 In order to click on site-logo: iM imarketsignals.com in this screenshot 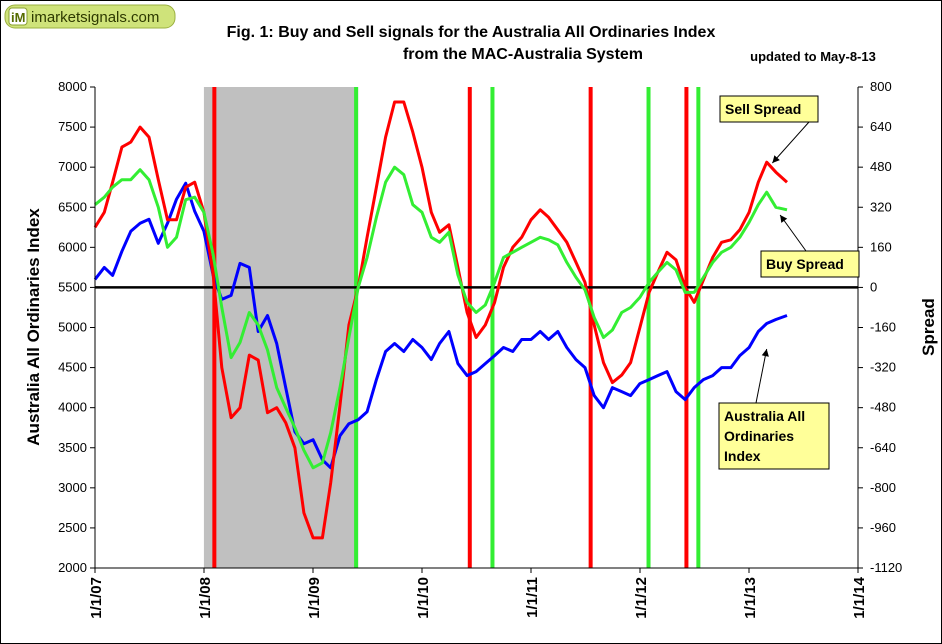, I will do `click(90, 16)`.